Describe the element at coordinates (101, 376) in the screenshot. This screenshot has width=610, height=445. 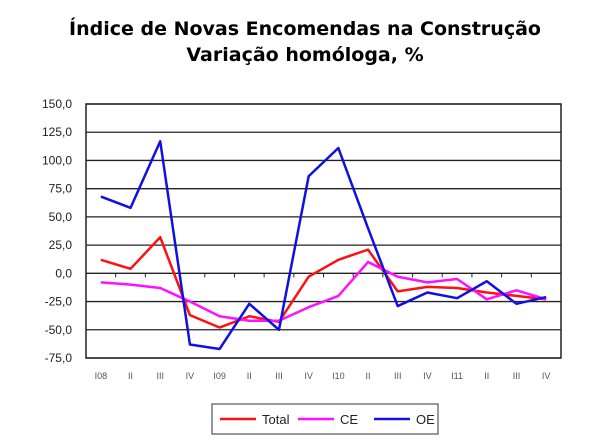
I see `x-tick-label: I08` at that location.